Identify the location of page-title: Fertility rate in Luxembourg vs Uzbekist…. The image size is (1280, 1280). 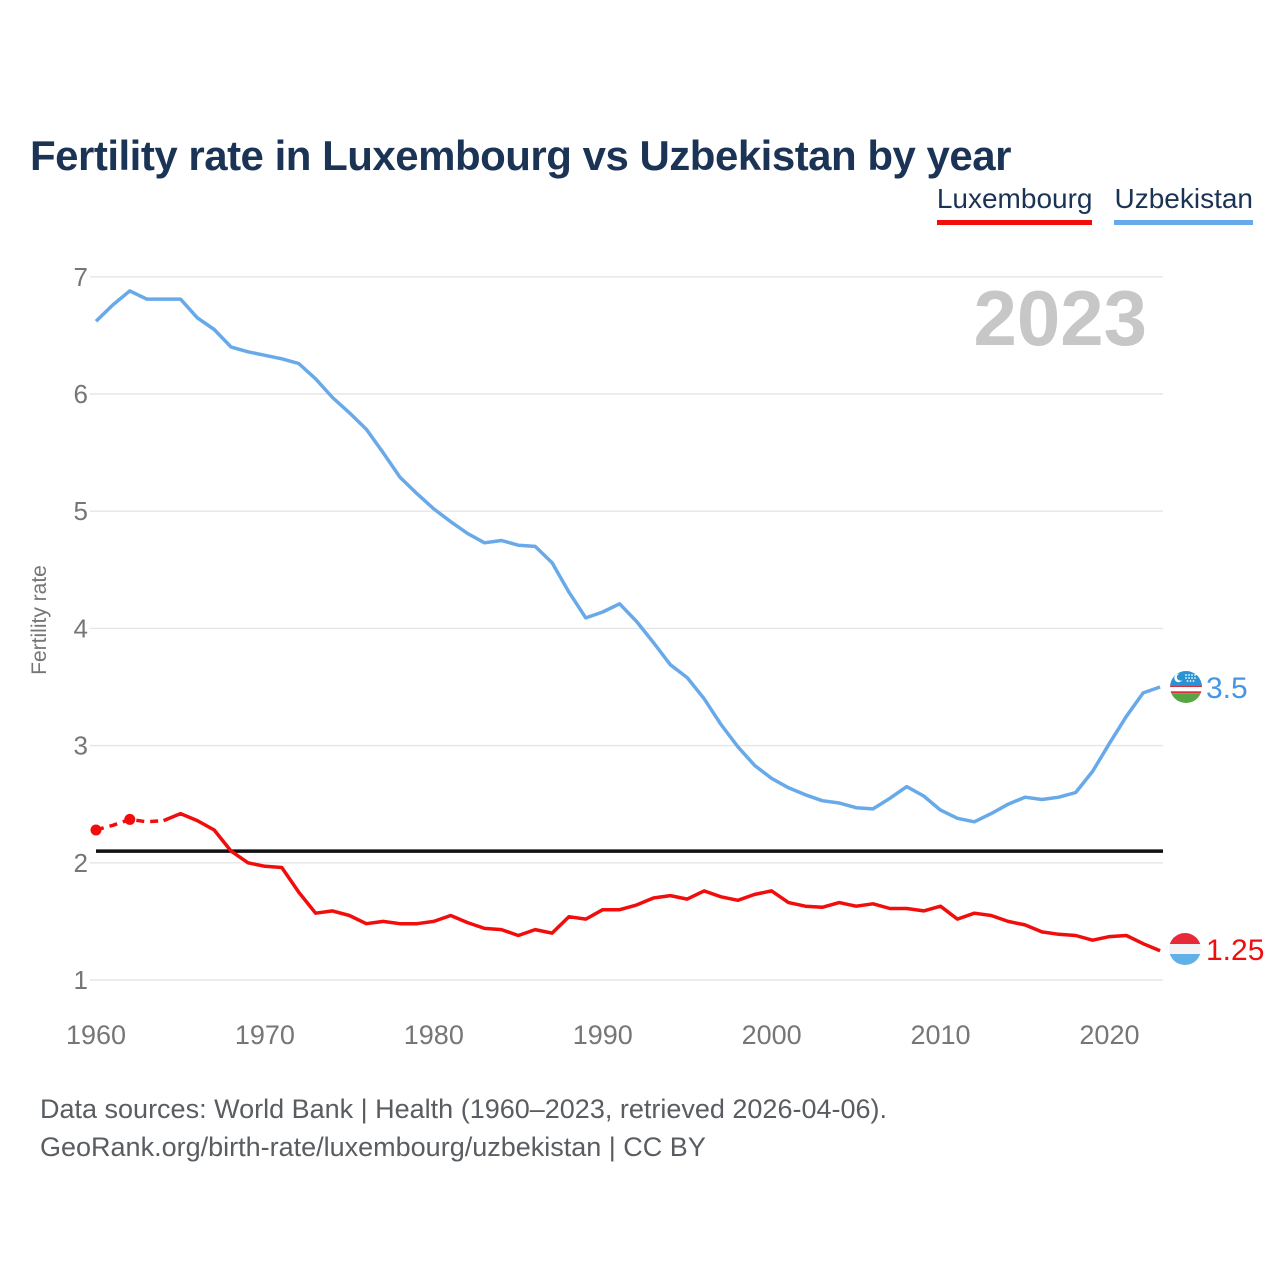
(520, 156).